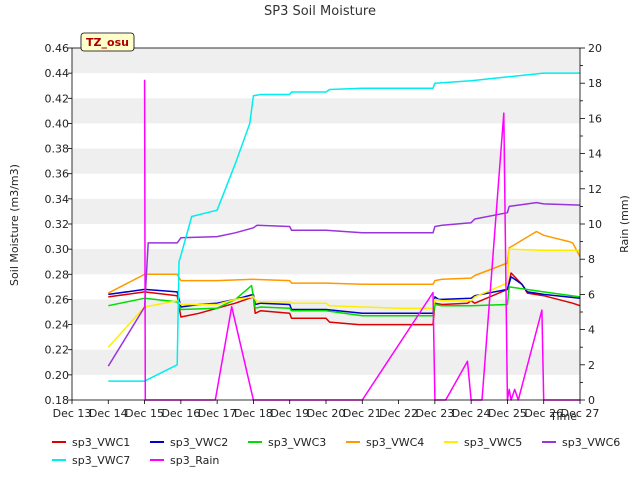 This screenshot has height=480, width=640. I want to click on y-tick-label: 0.42, so click(57, 98).